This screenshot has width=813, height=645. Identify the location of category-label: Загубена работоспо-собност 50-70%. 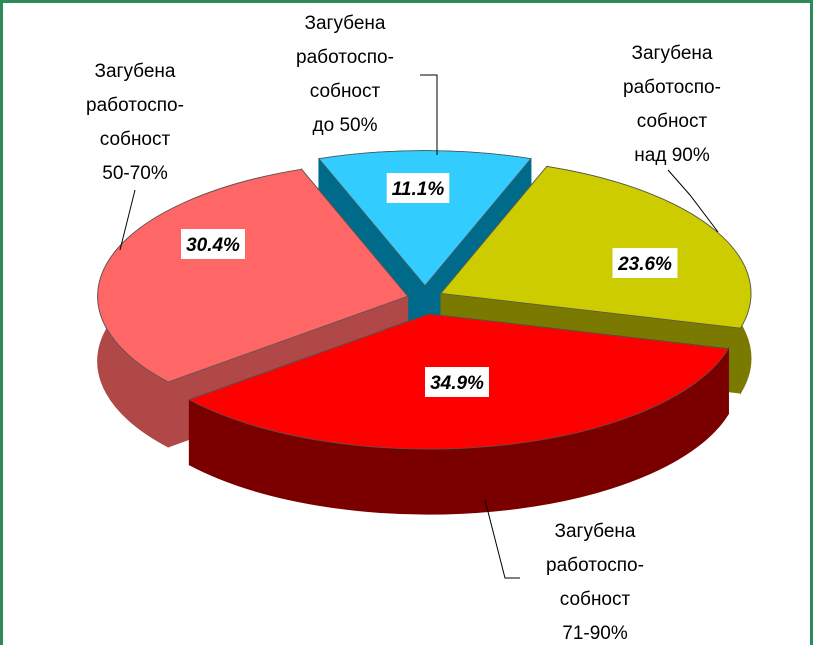
(135, 122).